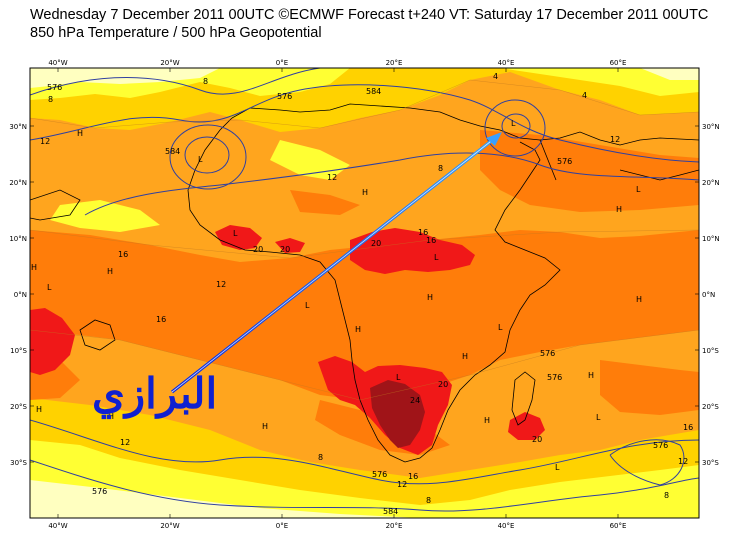 This screenshot has width=730, height=538. Describe the element at coordinates (337, 63) in the screenshot. I see `longitude-labels-top: 40°W 20°W 0°E 20°E 40°E 60°E` at that location.